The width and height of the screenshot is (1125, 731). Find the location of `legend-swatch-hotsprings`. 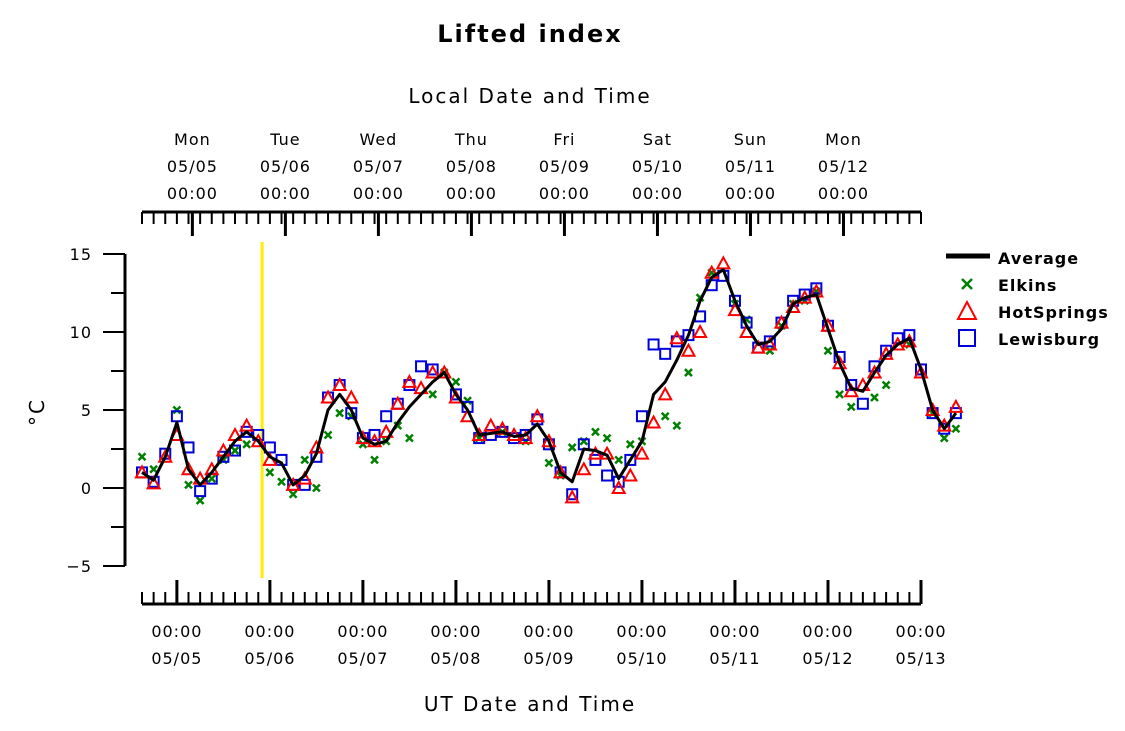

legend-swatch-hotsprings is located at coordinates (967, 309).